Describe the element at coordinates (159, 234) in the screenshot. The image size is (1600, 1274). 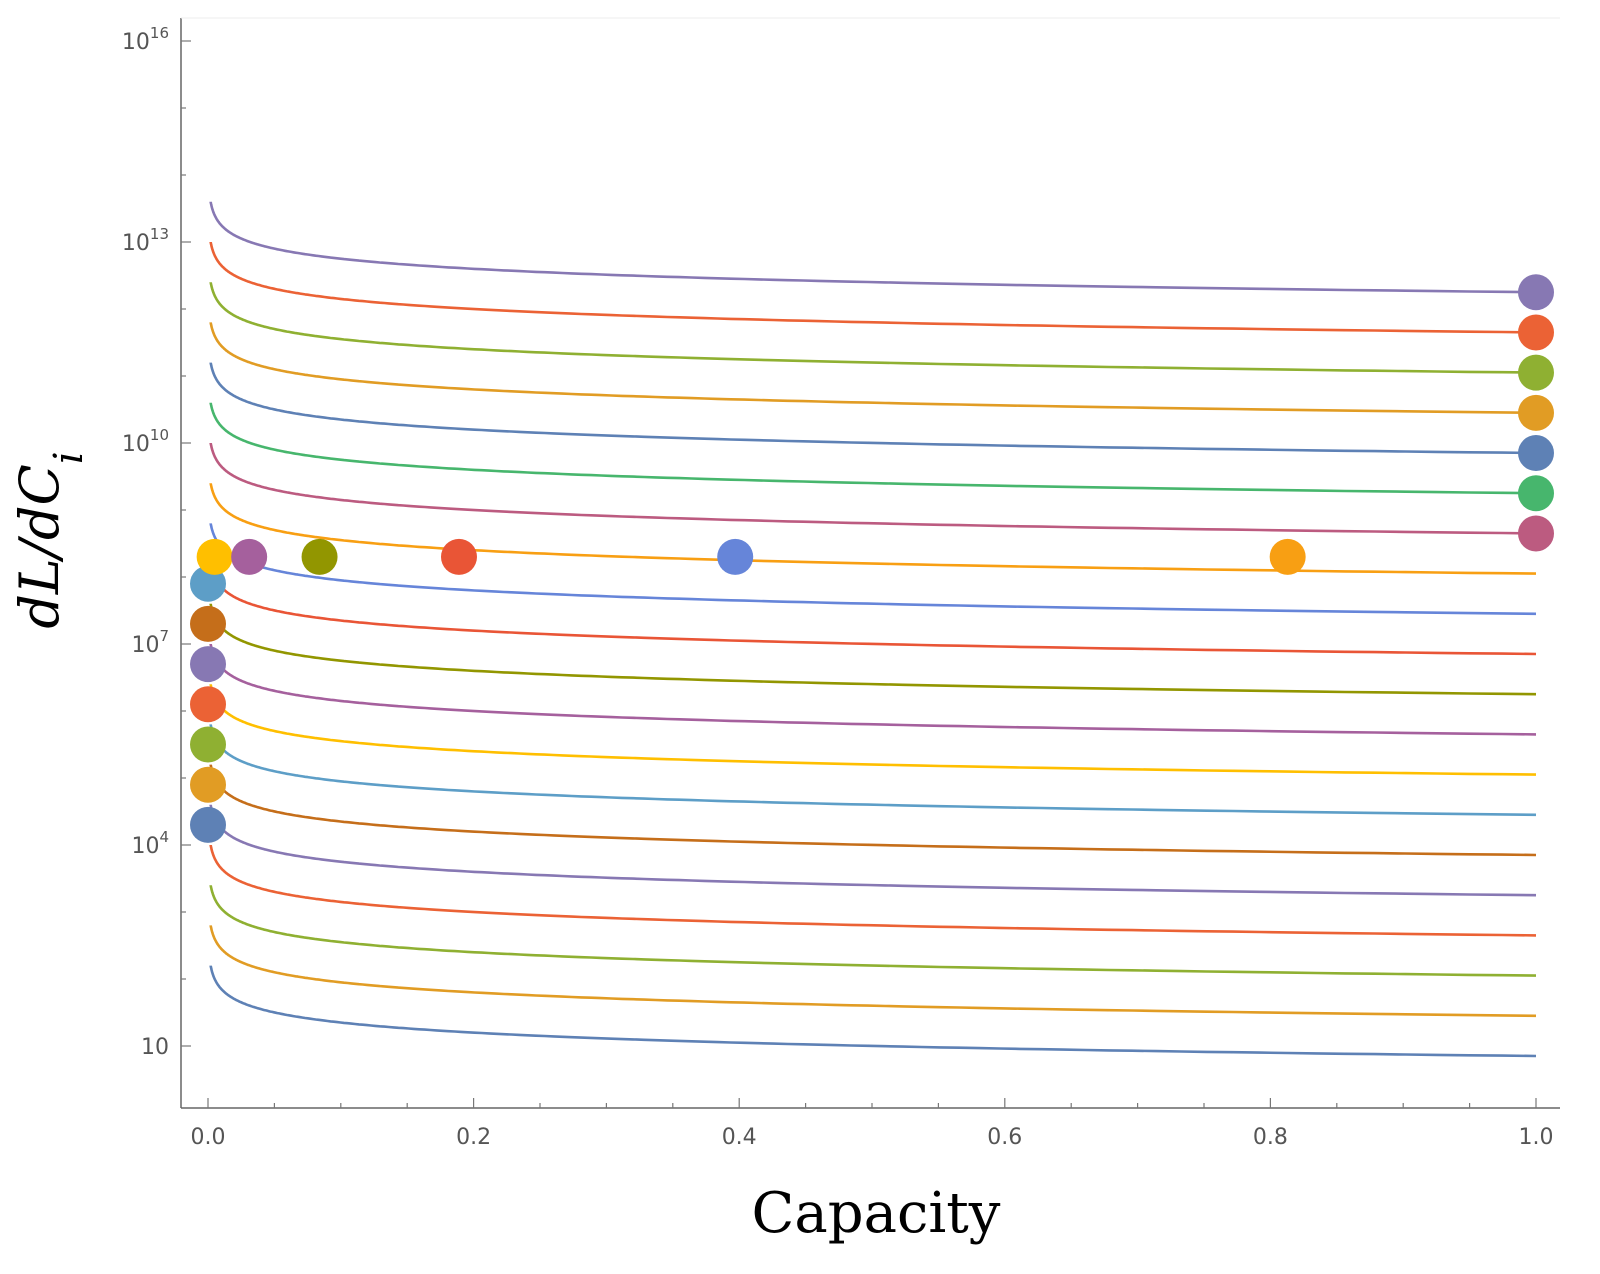
I see `y-tick-exponent: 13` at that location.